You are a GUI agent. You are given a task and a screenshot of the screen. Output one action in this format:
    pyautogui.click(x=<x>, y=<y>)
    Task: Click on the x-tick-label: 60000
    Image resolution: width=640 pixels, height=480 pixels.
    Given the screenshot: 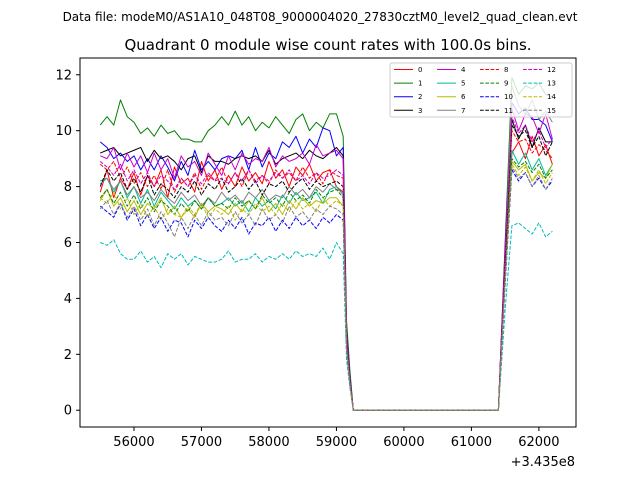 What is the action you would take?
    pyautogui.click(x=403, y=442)
    